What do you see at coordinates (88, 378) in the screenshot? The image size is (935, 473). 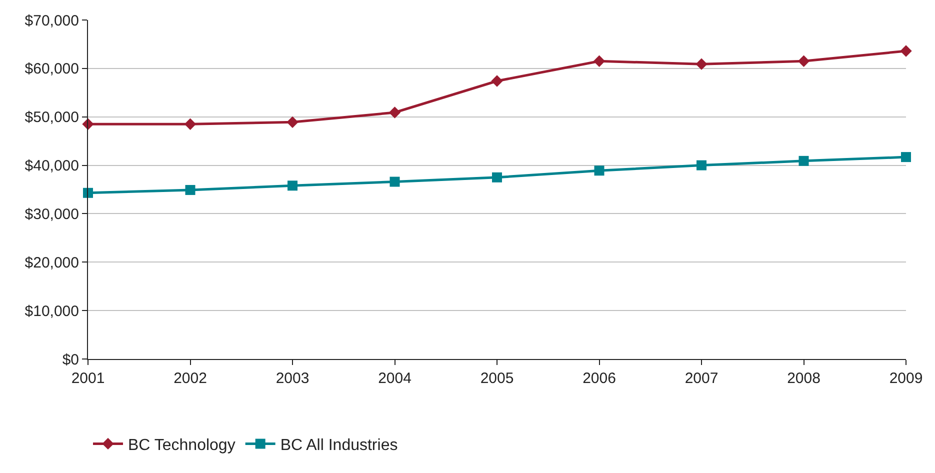 I see `x-tick-label: 2001` at bounding box center [88, 378].